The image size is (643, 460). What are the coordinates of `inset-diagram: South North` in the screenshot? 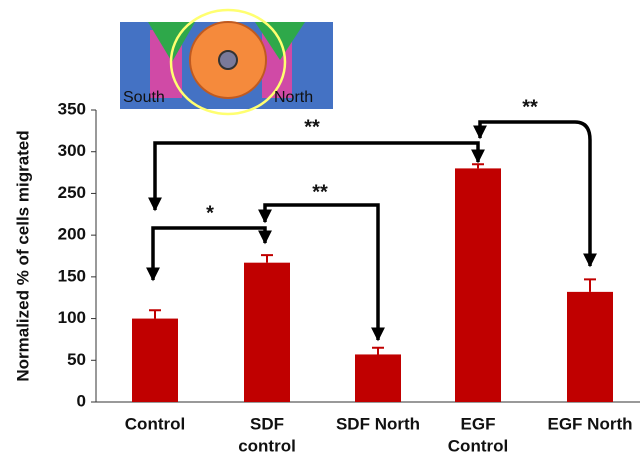 It's located at (226, 62).